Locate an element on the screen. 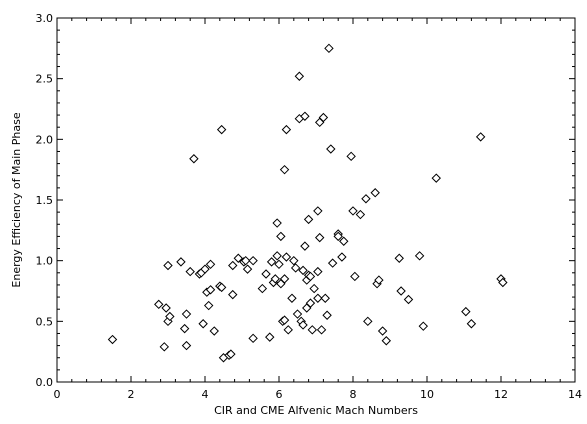 The height and width of the screenshot is (424, 587). x-tick-label: 14 is located at coordinates (575, 394).